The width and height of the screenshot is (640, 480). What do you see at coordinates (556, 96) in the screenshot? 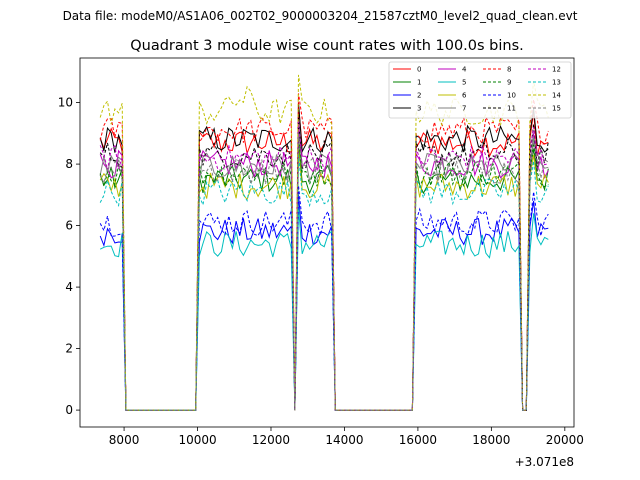
I see `legend-label-14: 14` at bounding box center [556, 96].